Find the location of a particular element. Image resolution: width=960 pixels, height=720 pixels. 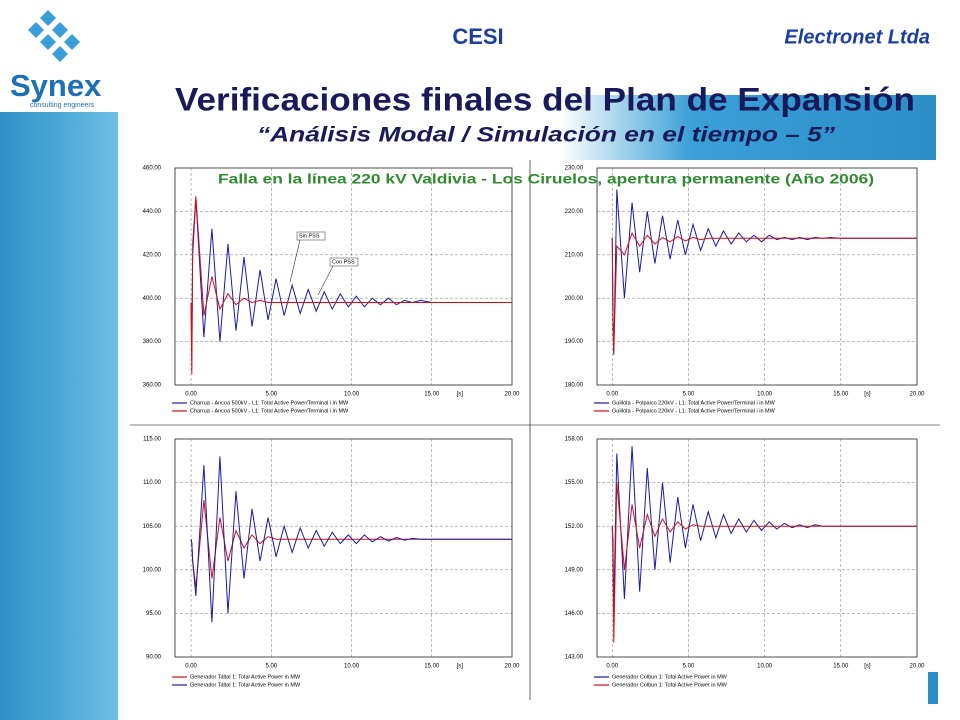

y-tick-label: 110.00 is located at coordinates (152, 483).